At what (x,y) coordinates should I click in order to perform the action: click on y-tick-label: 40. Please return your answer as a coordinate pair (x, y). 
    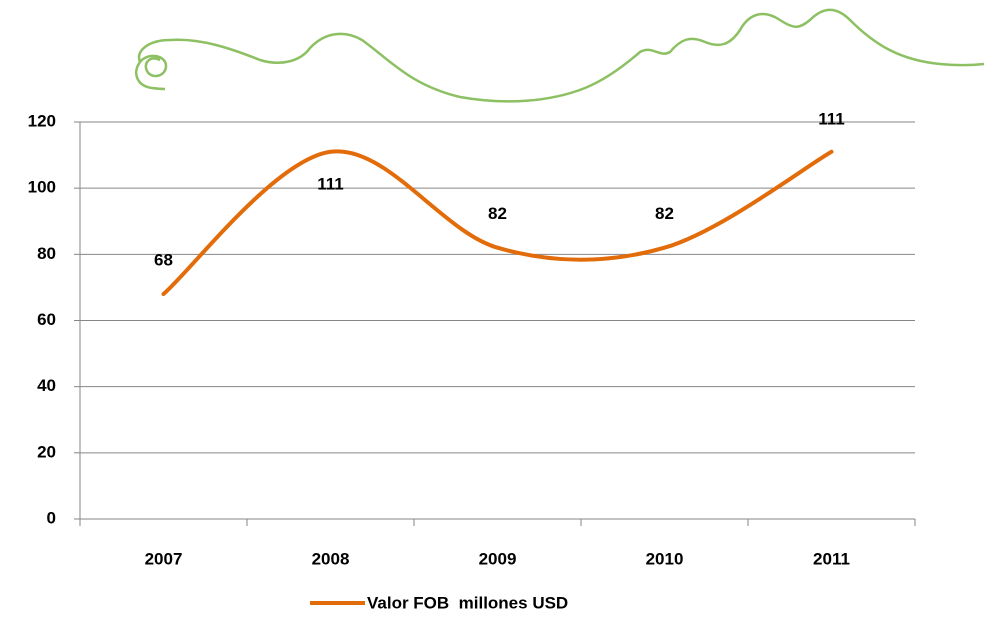
    Looking at the image, I should click on (46, 385).